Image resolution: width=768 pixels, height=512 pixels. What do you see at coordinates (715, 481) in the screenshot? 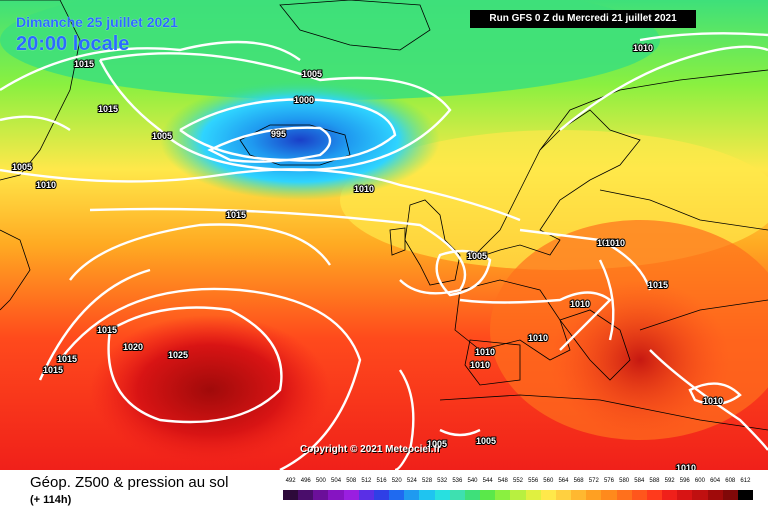
I see `legend-tick-label: 604` at bounding box center [715, 481].